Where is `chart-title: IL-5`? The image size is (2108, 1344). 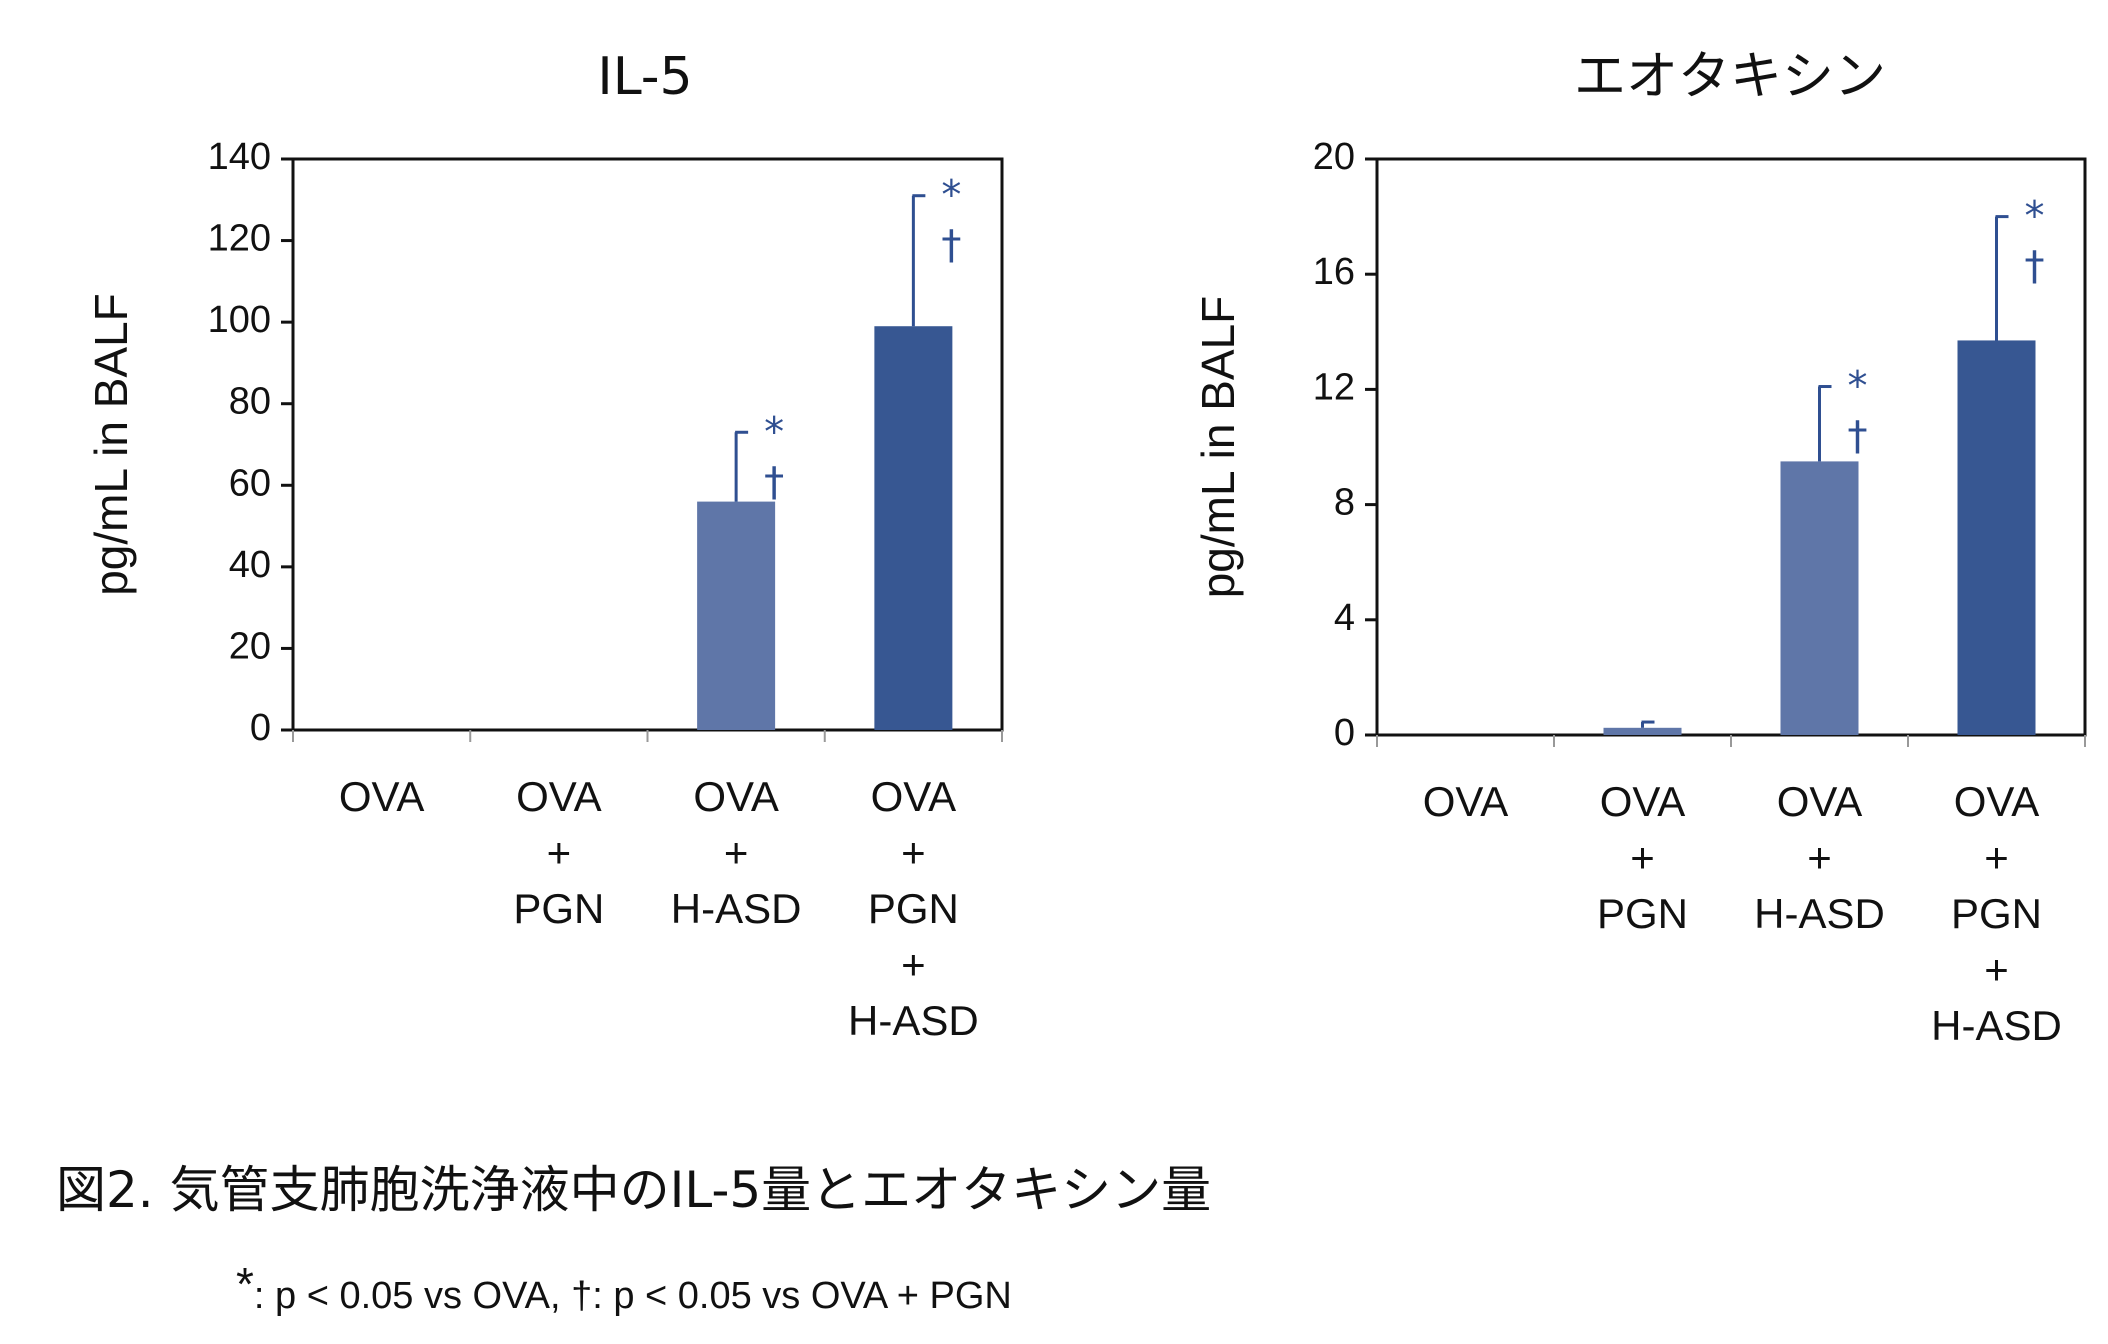
chart-title: IL-5 is located at coordinates (644, 77).